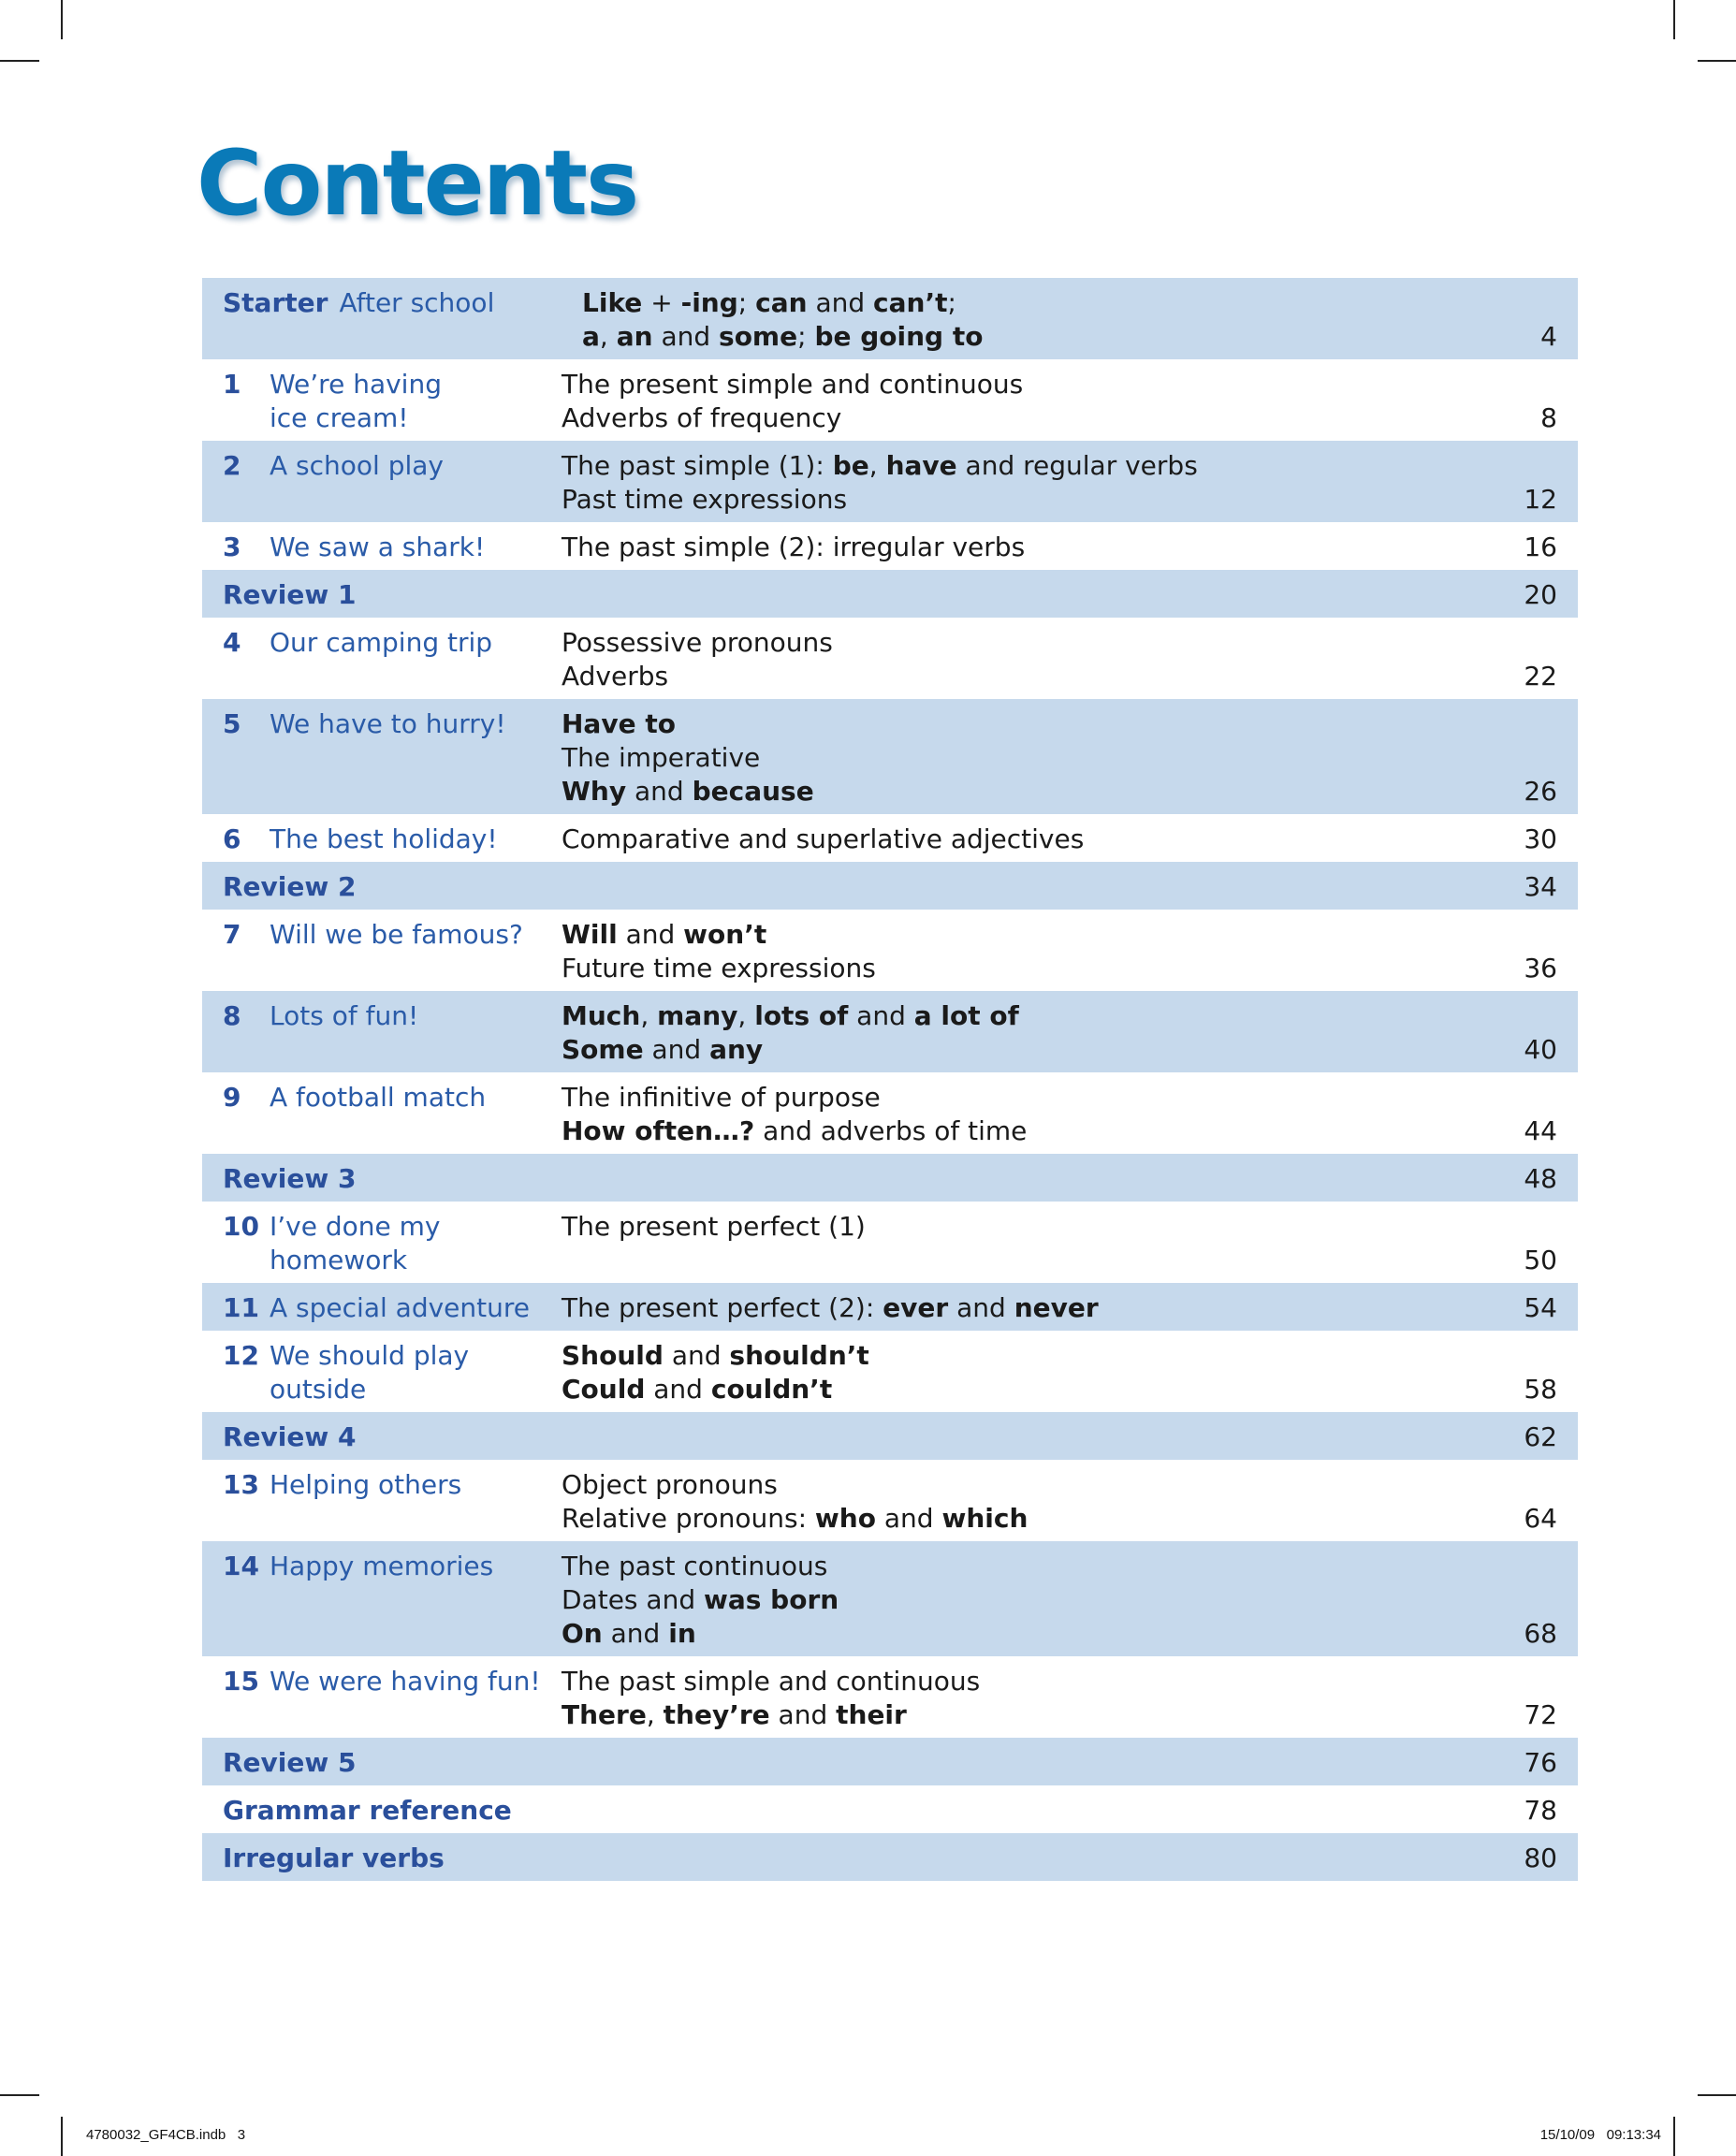 This screenshot has width=1736, height=2156. I want to click on unit-title: Happy memories, so click(416, 1600).